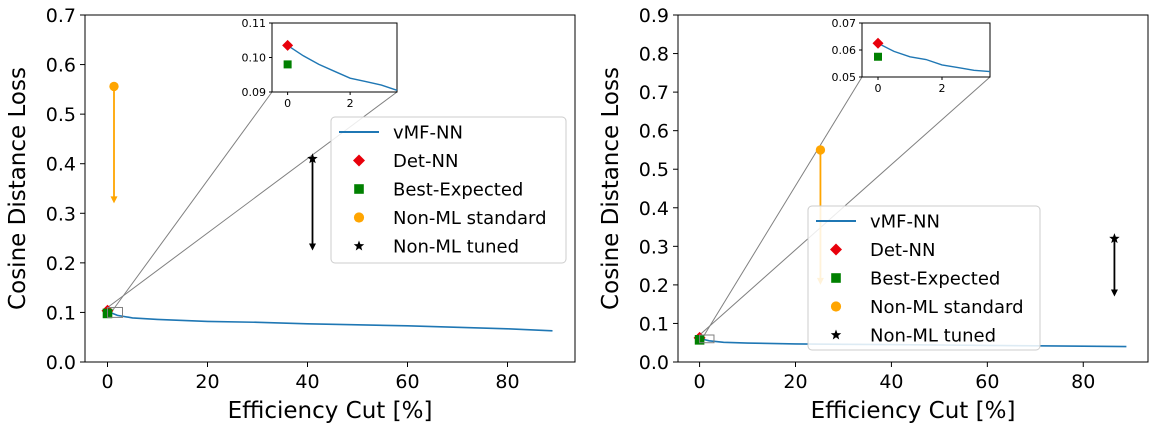  Describe the element at coordinates (654, 16) in the screenshot. I see `y-tick-label: 0.9` at that location.